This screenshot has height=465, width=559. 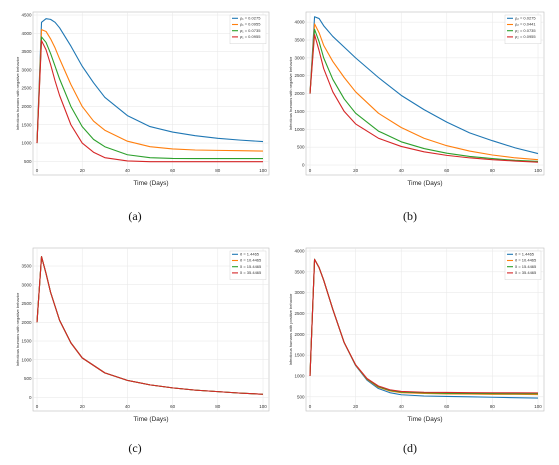 What do you see at coordinates (134, 216) in the screenshot?
I see `panel-caption: (a)` at bounding box center [134, 216].